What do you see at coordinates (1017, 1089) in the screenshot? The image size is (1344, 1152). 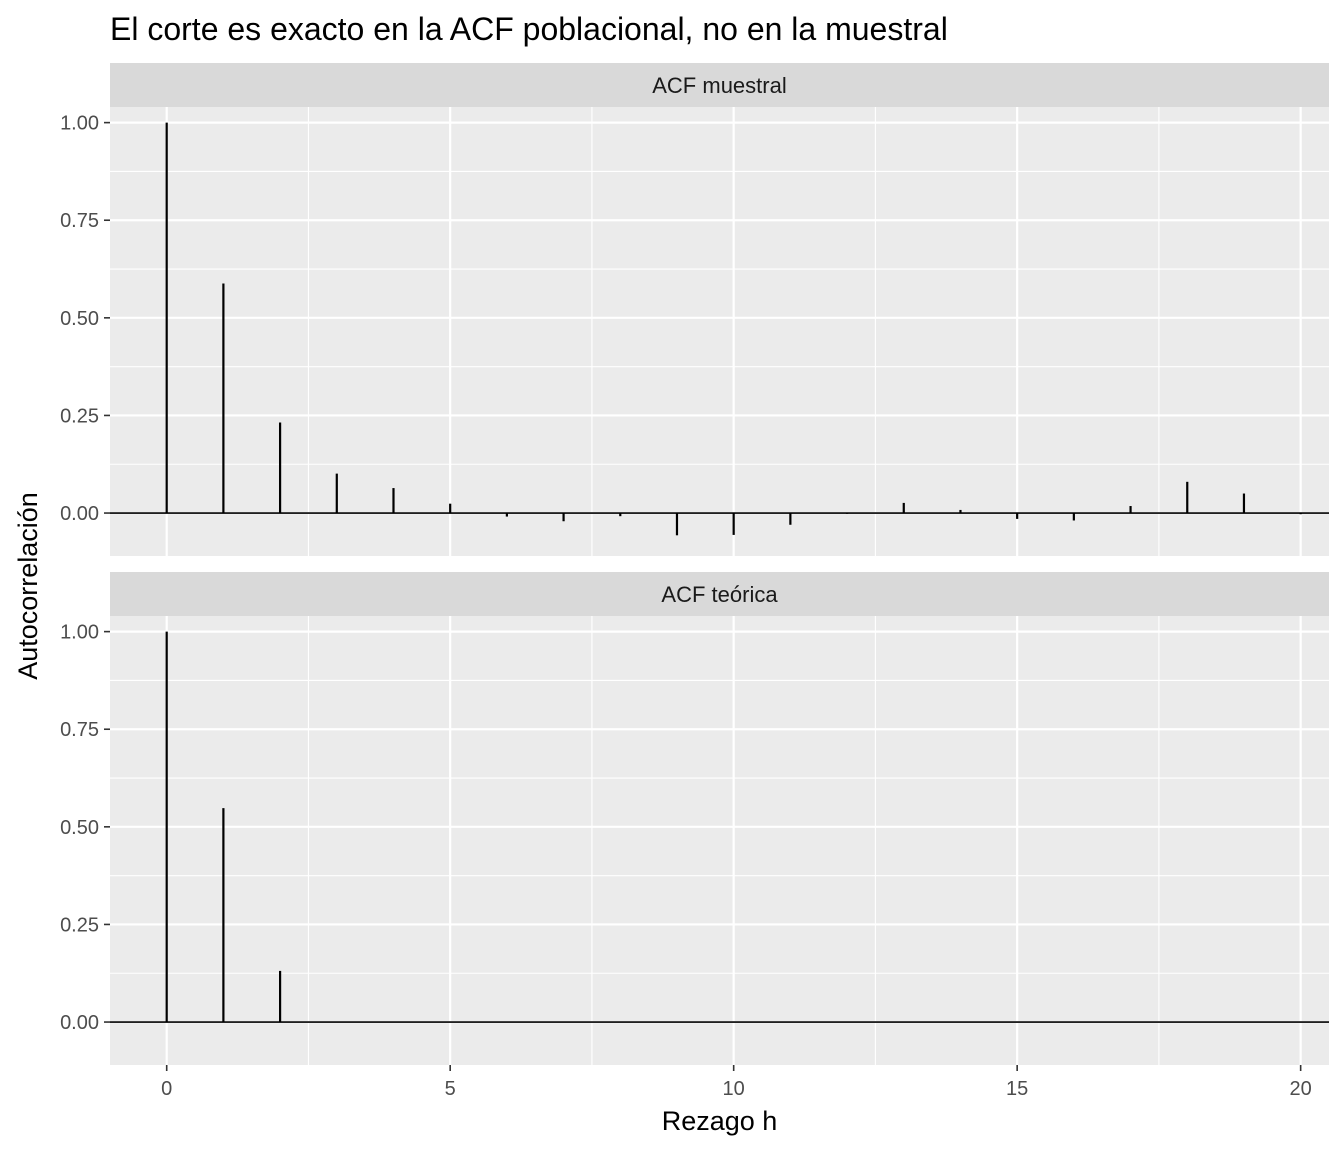 I see `x-tick-label: 15` at bounding box center [1017, 1089].